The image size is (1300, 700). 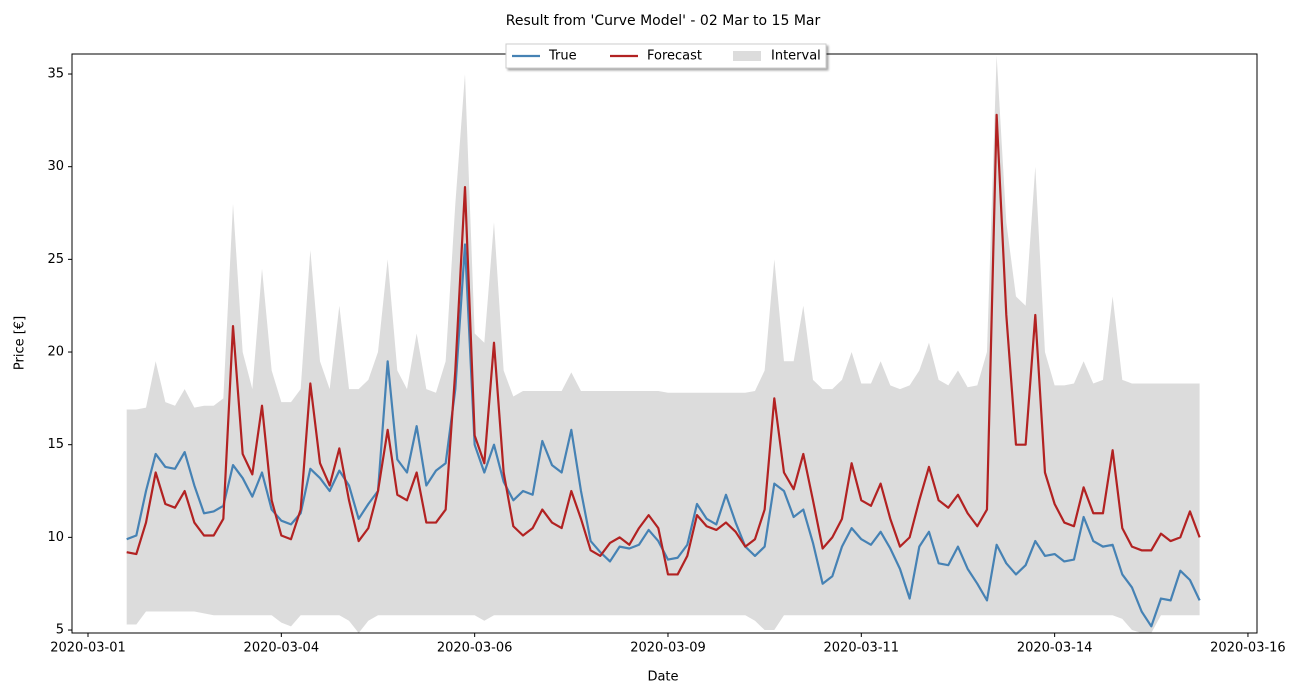 I want to click on legend-swatch, so click(x=747, y=56).